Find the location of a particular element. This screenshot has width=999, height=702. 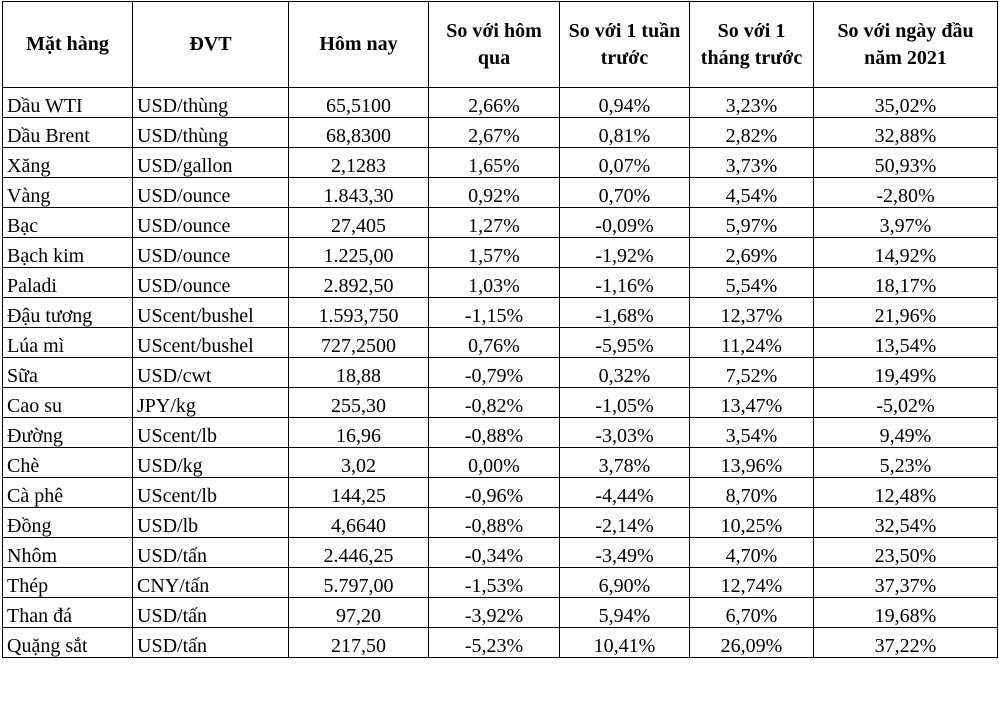

vs-week-cell: -1,05% is located at coordinates (624, 402).